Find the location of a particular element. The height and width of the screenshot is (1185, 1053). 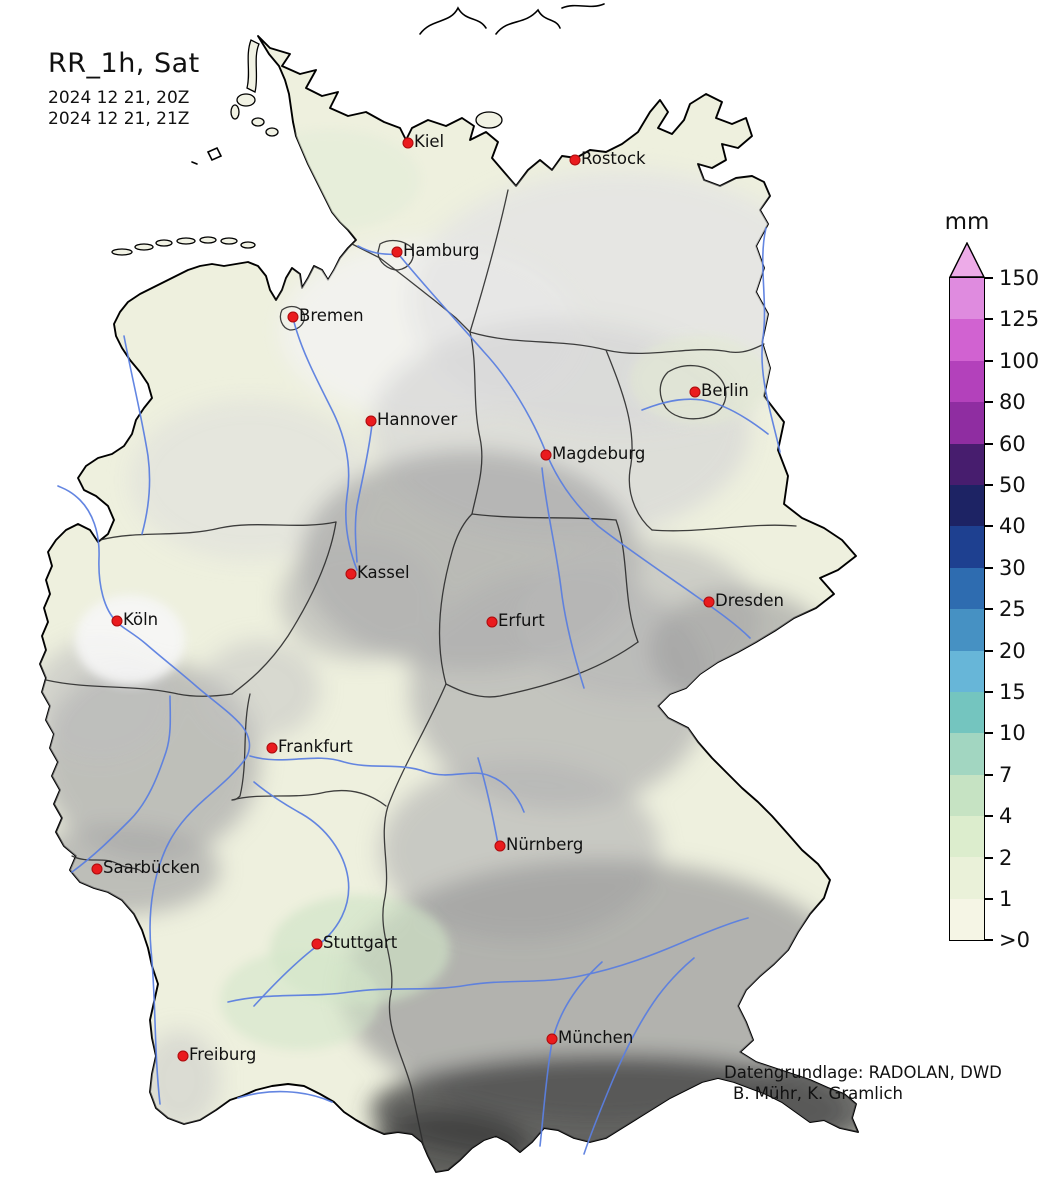

colorbar-tick-label: 50 is located at coordinates (1012, 485).